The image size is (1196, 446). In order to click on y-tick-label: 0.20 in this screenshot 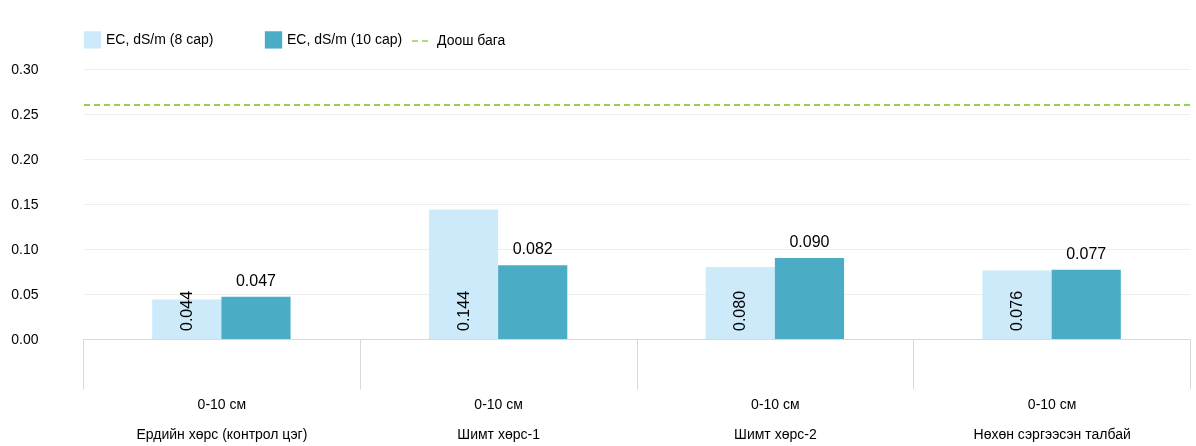, I will do `click(25, 158)`.